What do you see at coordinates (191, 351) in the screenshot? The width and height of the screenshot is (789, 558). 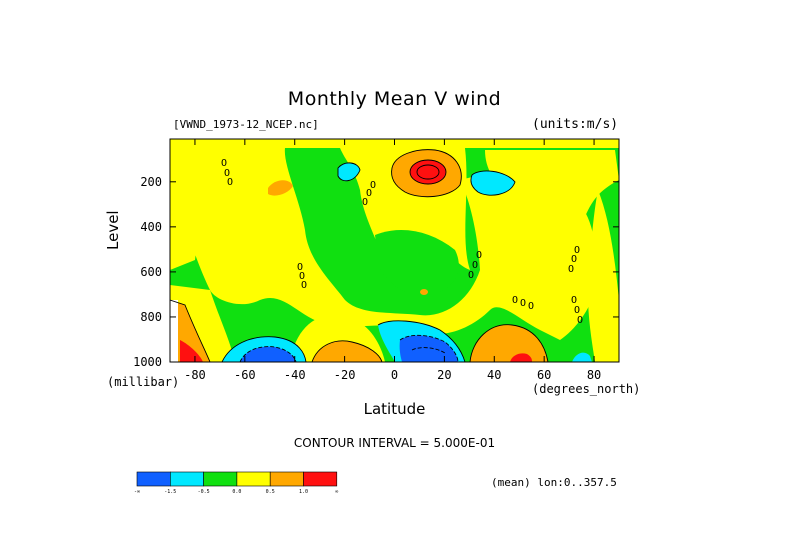 I see `region-red-bottom-left` at bounding box center [191, 351].